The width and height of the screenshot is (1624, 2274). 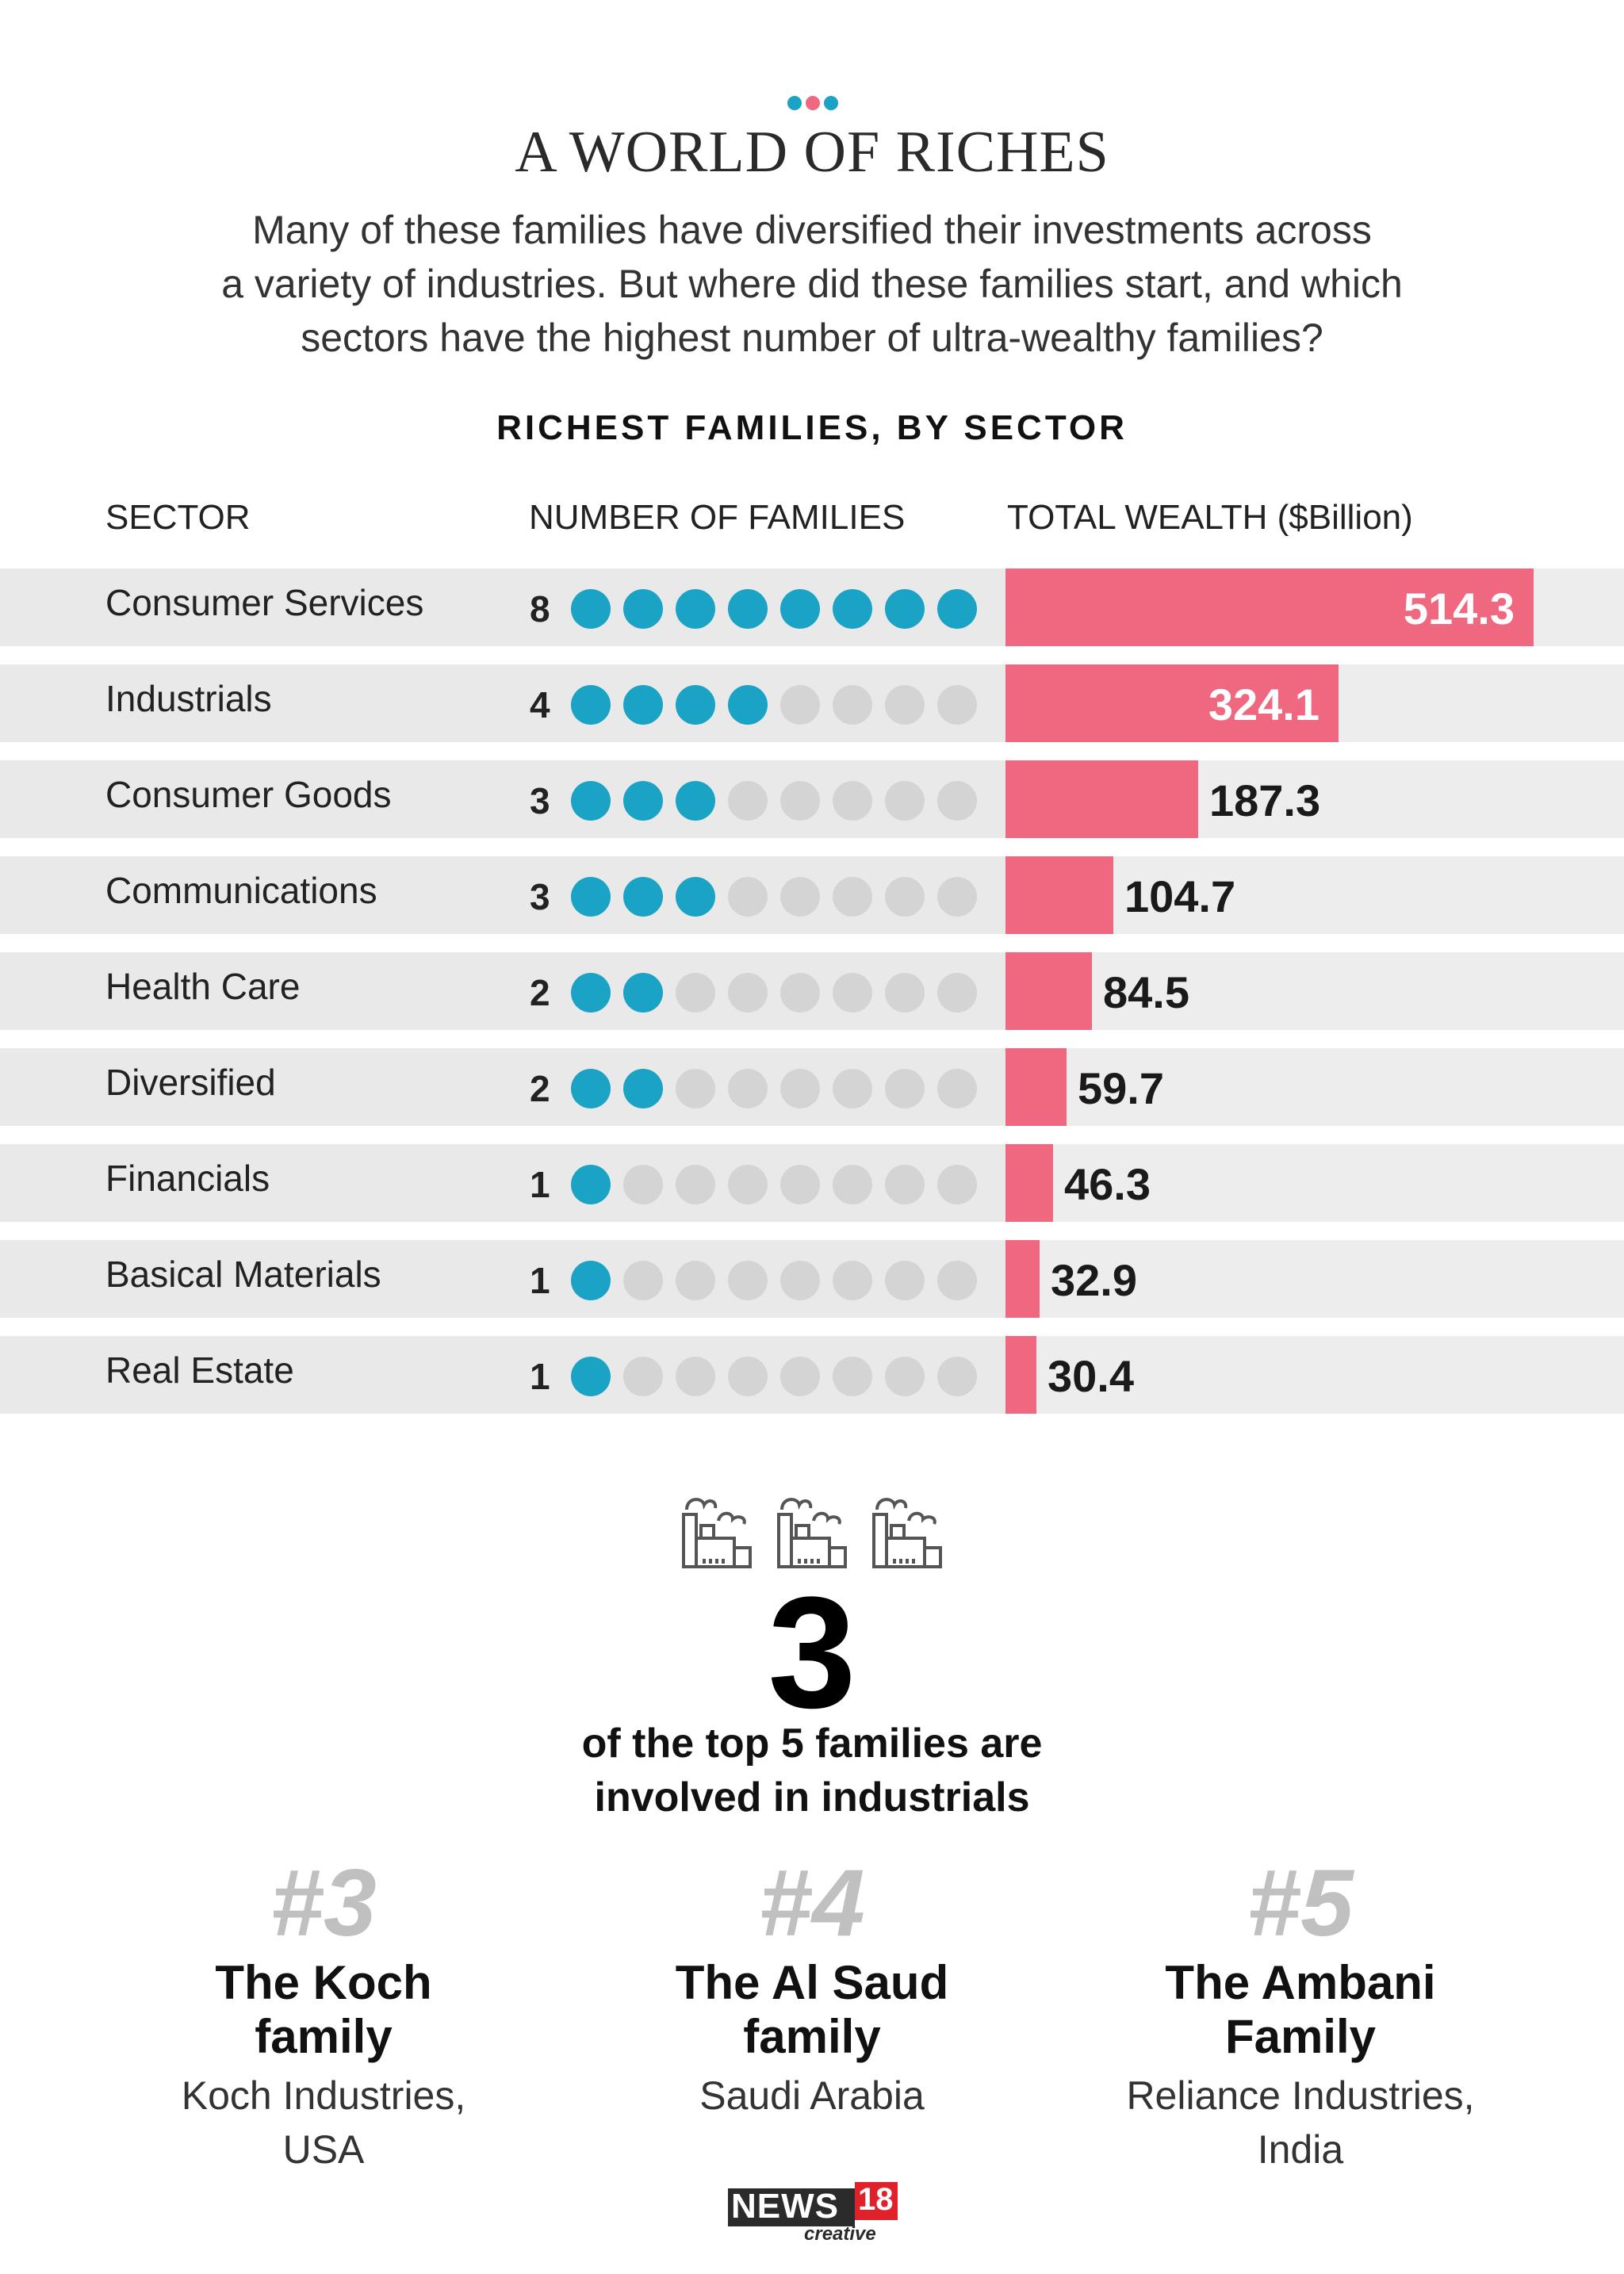 What do you see at coordinates (1180, 896) in the screenshot?
I see `wealth-value-label: 104.7` at bounding box center [1180, 896].